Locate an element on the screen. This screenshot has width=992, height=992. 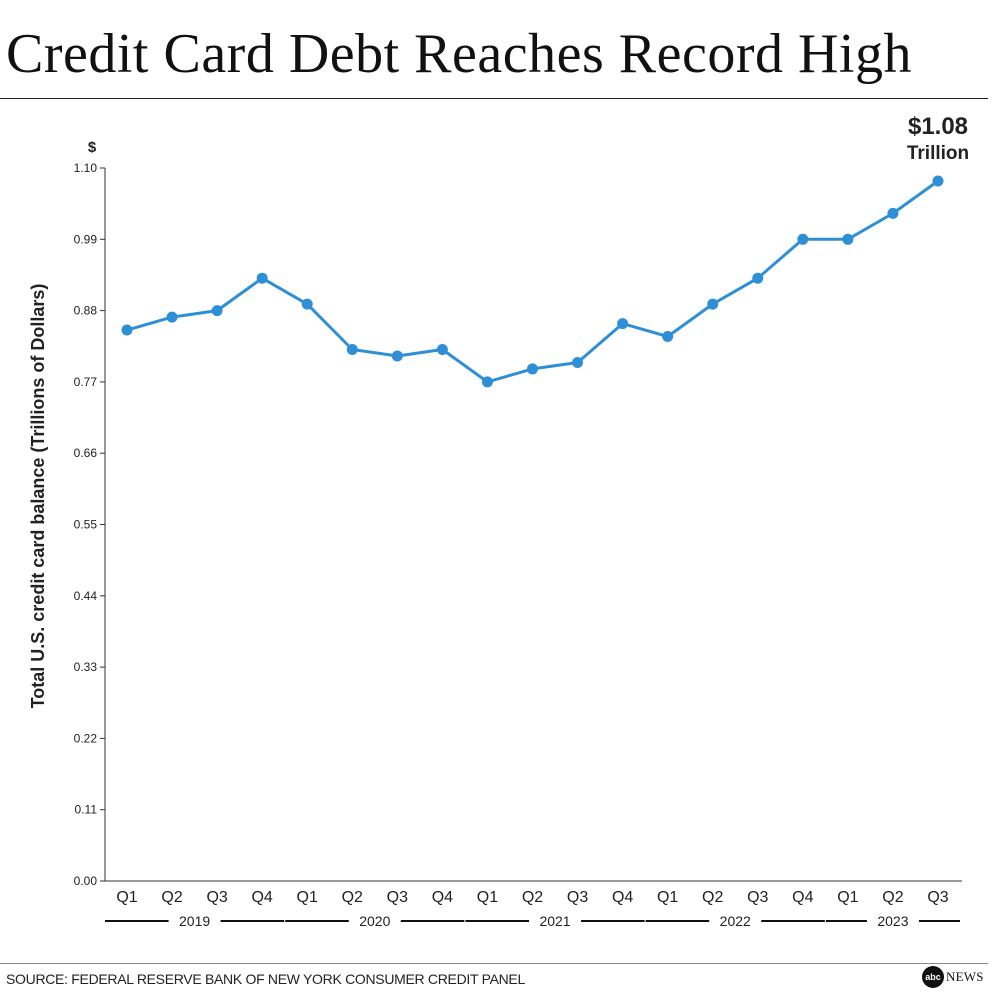
y-tick-label: 0.77 is located at coordinates (86, 382).